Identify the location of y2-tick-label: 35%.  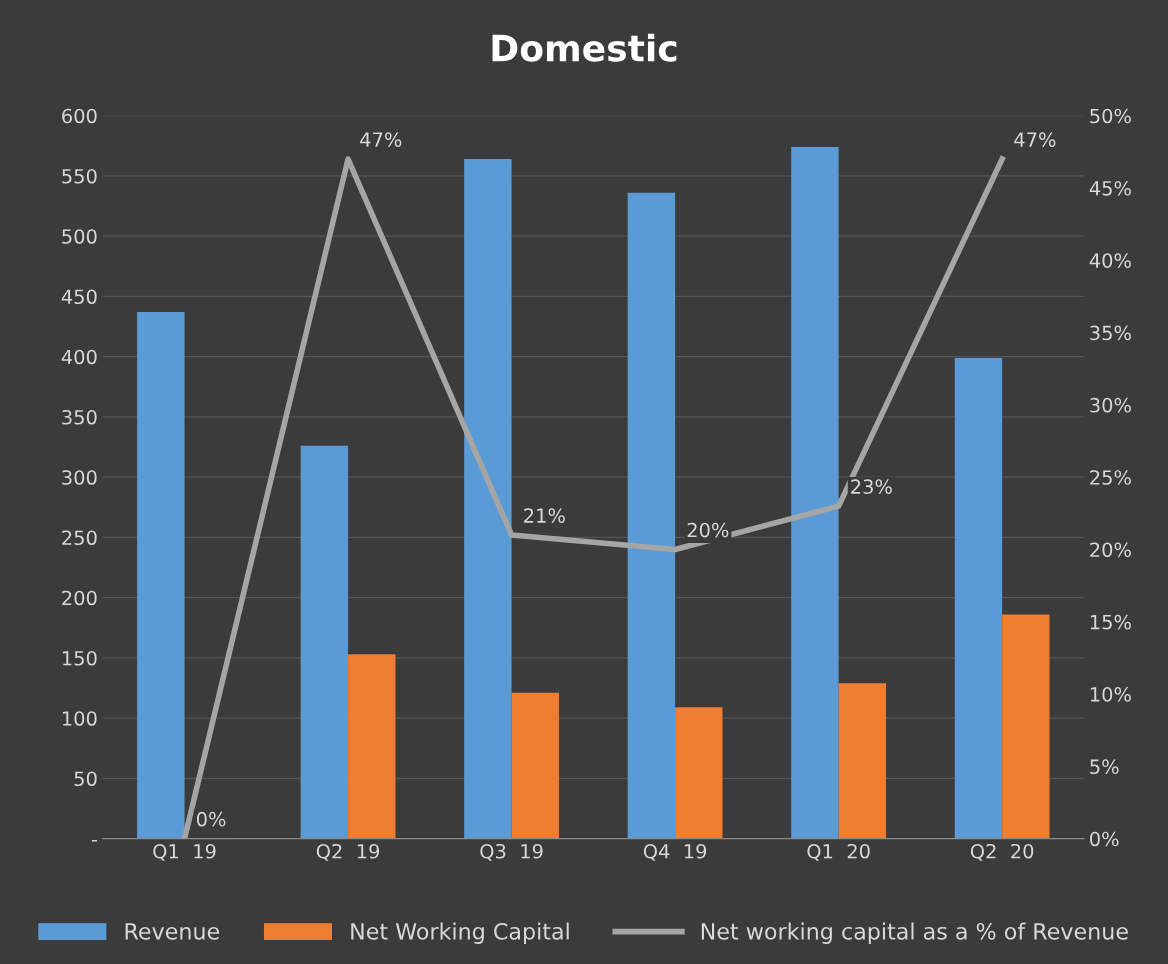
(1110, 333).